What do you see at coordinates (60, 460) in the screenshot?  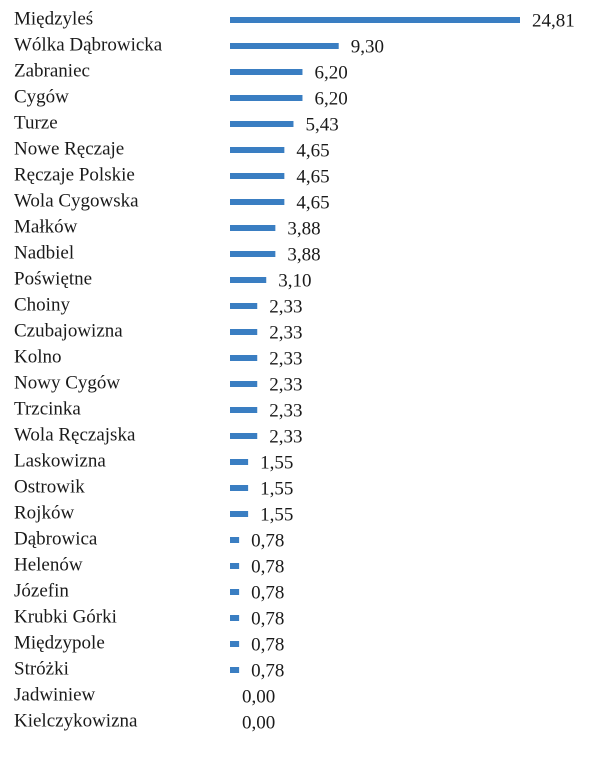 I see `category-label: Laskowizna` at bounding box center [60, 460].